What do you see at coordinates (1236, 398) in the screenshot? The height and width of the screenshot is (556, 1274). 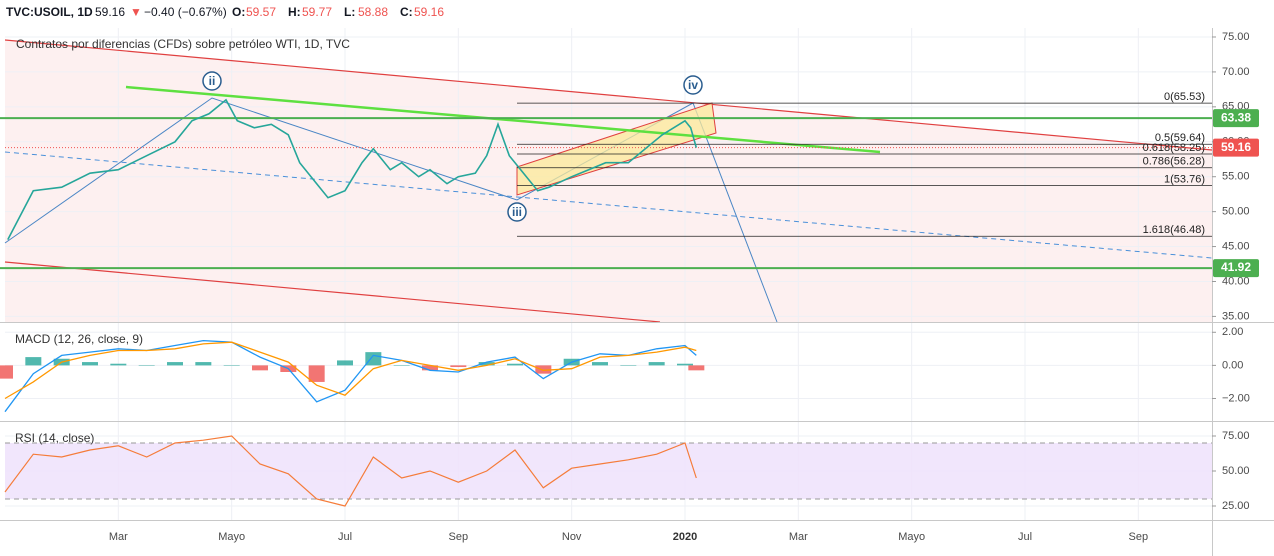 I see `y-tick-label: −2.00` at bounding box center [1236, 398].